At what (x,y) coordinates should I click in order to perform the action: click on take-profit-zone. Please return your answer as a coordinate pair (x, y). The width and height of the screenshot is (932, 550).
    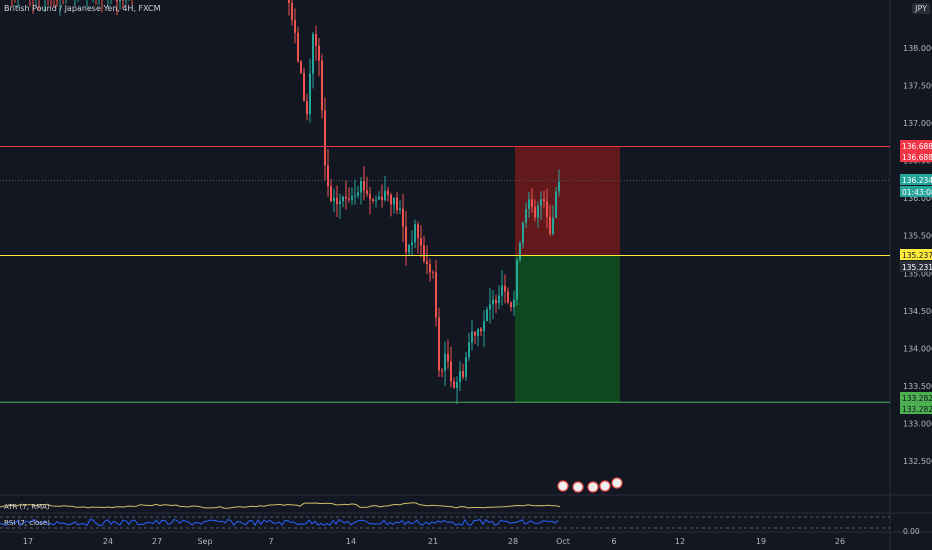
    Looking at the image, I should click on (567, 329).